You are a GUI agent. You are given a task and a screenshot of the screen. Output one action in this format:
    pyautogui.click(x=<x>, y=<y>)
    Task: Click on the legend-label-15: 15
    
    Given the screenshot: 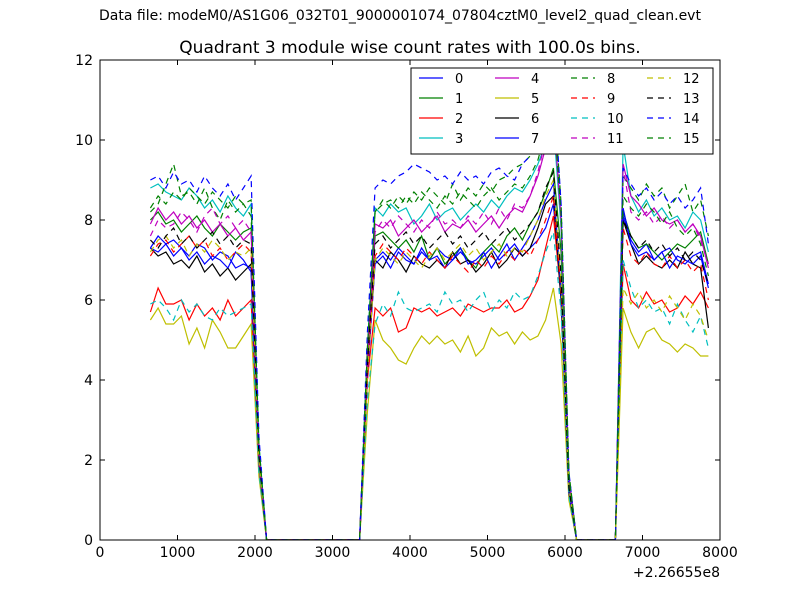 What is the action you would take?
    pyautogui.click(x=691, y=139)
    